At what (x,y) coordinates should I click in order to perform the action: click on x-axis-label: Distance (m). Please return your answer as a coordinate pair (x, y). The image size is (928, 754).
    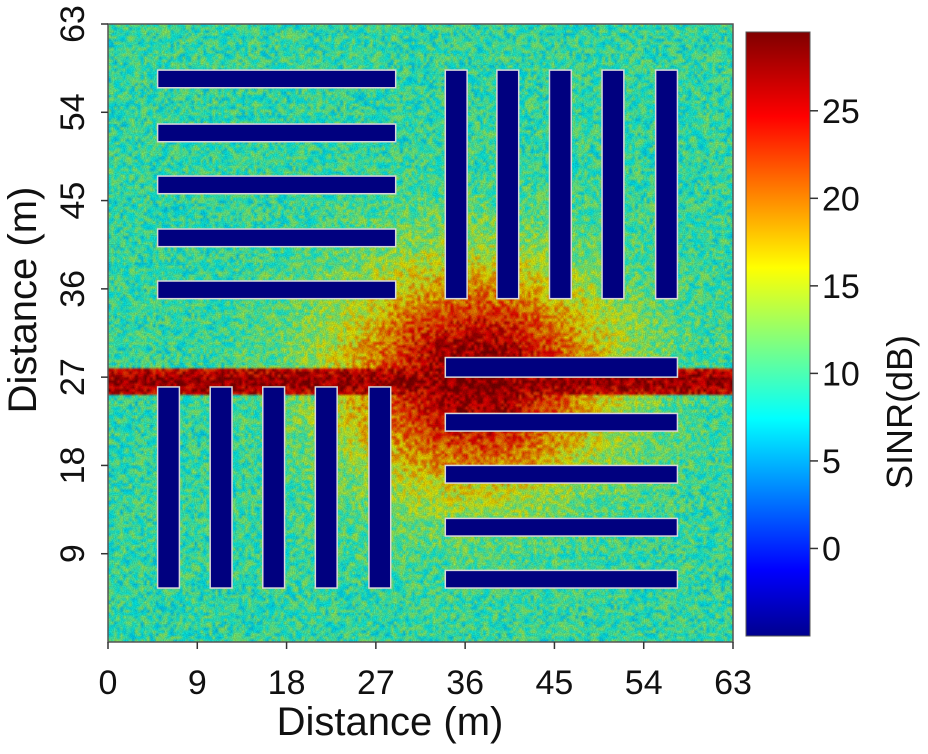
    Looking at the image, I should click on (390, 722).